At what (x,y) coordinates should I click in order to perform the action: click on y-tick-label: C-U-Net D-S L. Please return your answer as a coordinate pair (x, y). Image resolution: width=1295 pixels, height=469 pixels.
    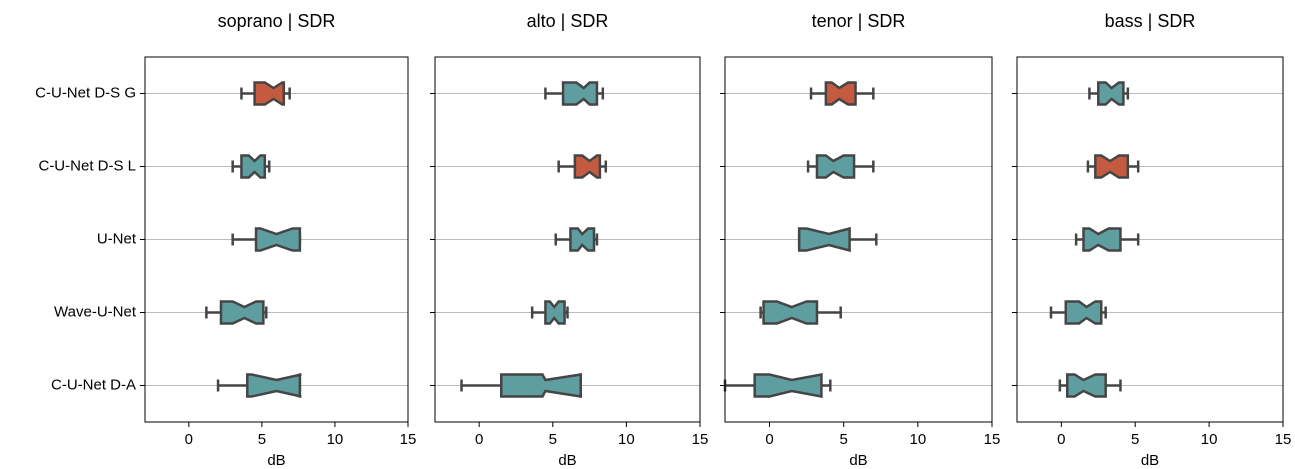
    Looking at the image, I should click on (87, 165).